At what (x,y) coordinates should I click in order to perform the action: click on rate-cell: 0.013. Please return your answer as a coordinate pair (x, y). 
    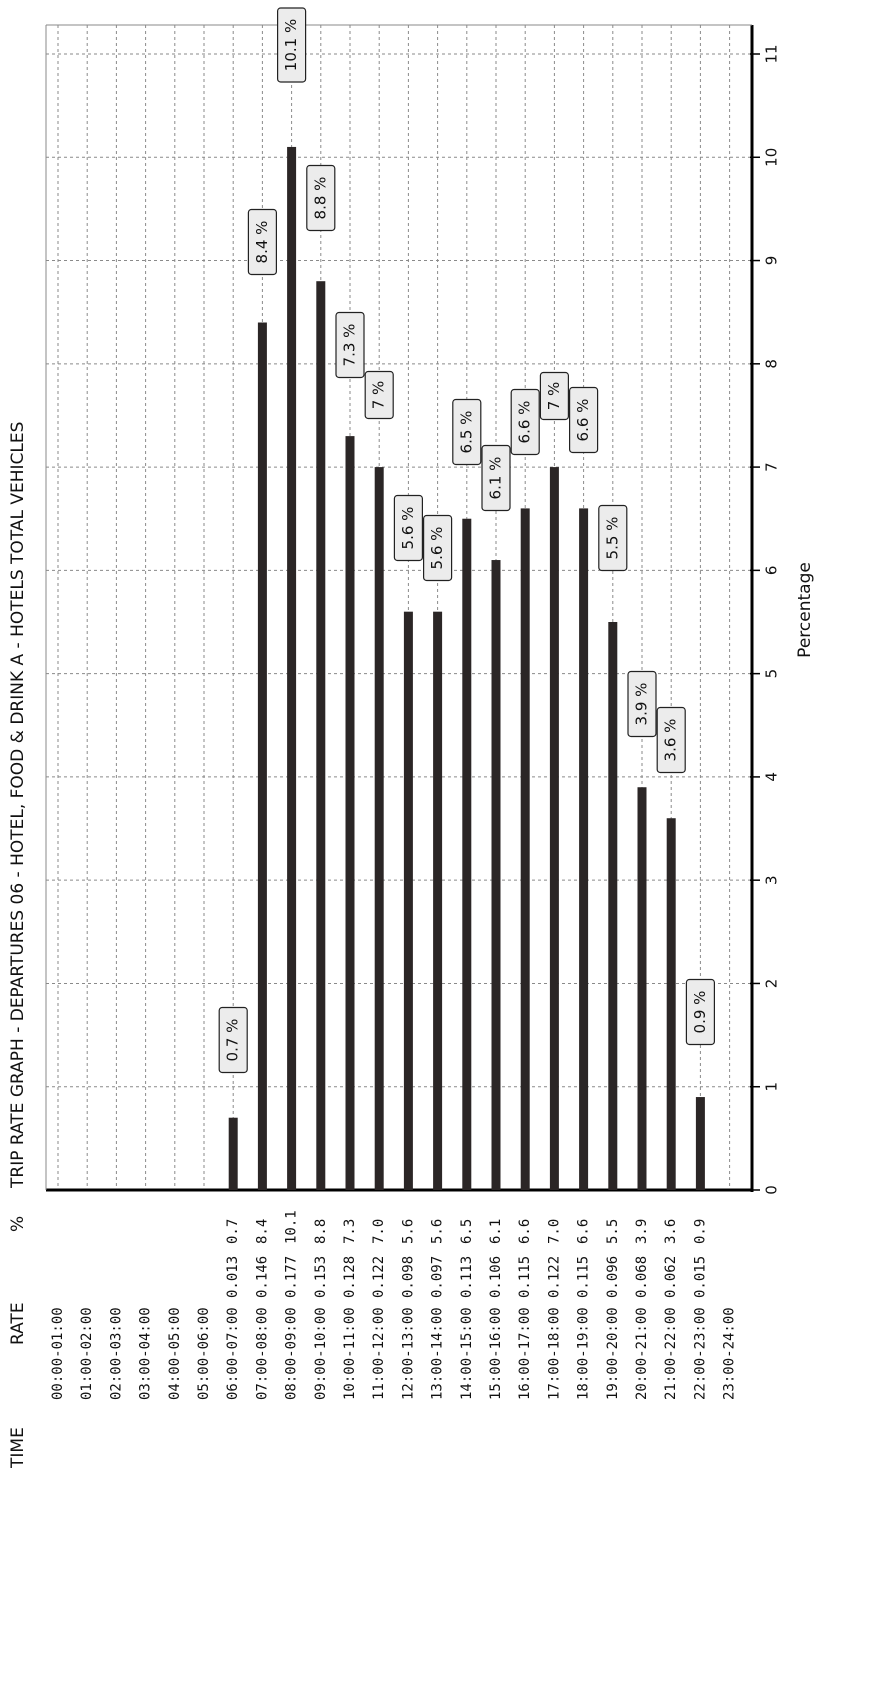
    Looking at the image, I should click on (233, 1277).